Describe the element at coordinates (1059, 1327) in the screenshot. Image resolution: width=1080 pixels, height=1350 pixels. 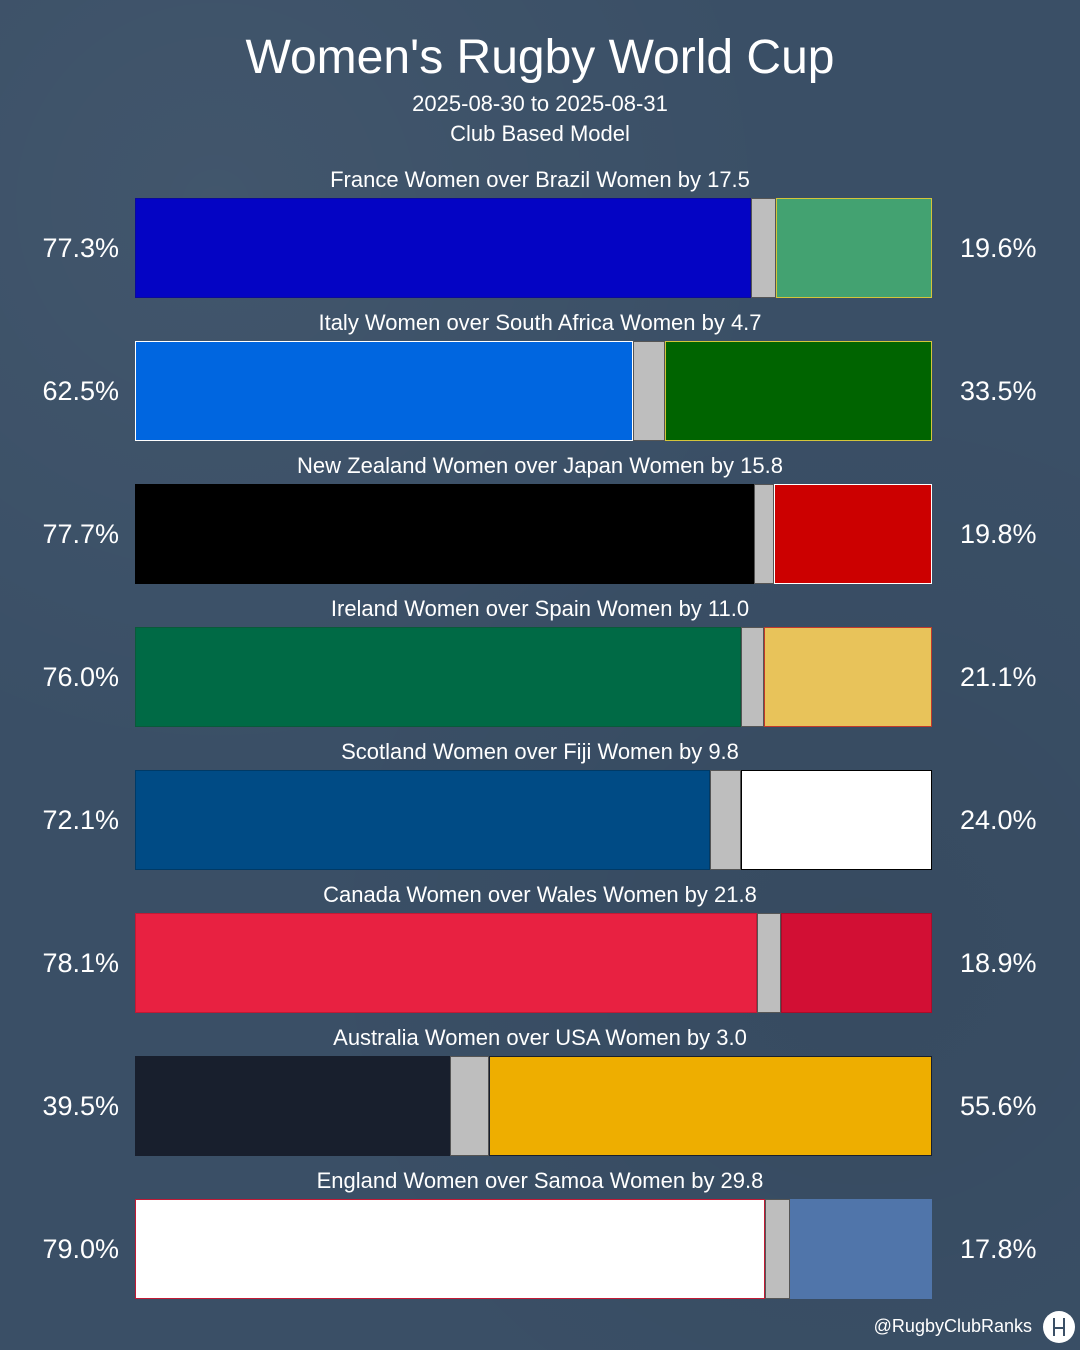
I see `goalposts-icon` at that location.